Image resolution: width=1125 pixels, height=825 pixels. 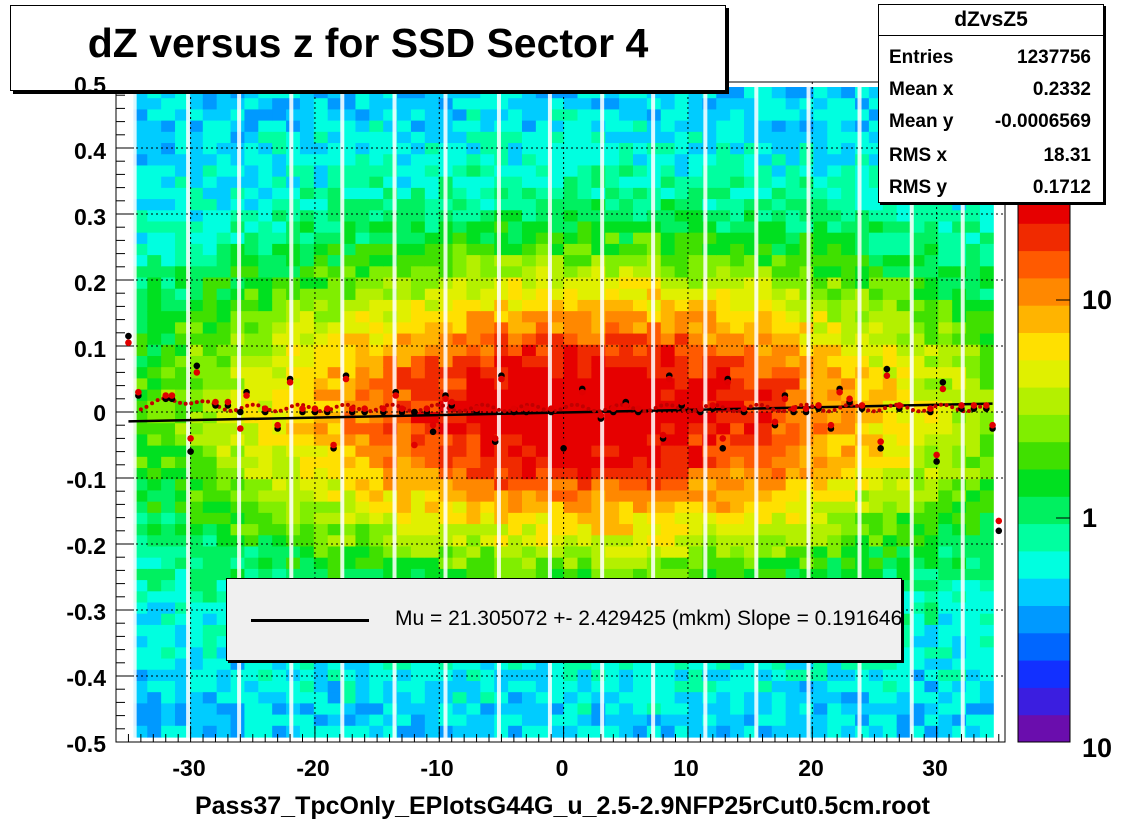 I want to click on colorbar-tick-label: 1, so click(x=1090, y=518).